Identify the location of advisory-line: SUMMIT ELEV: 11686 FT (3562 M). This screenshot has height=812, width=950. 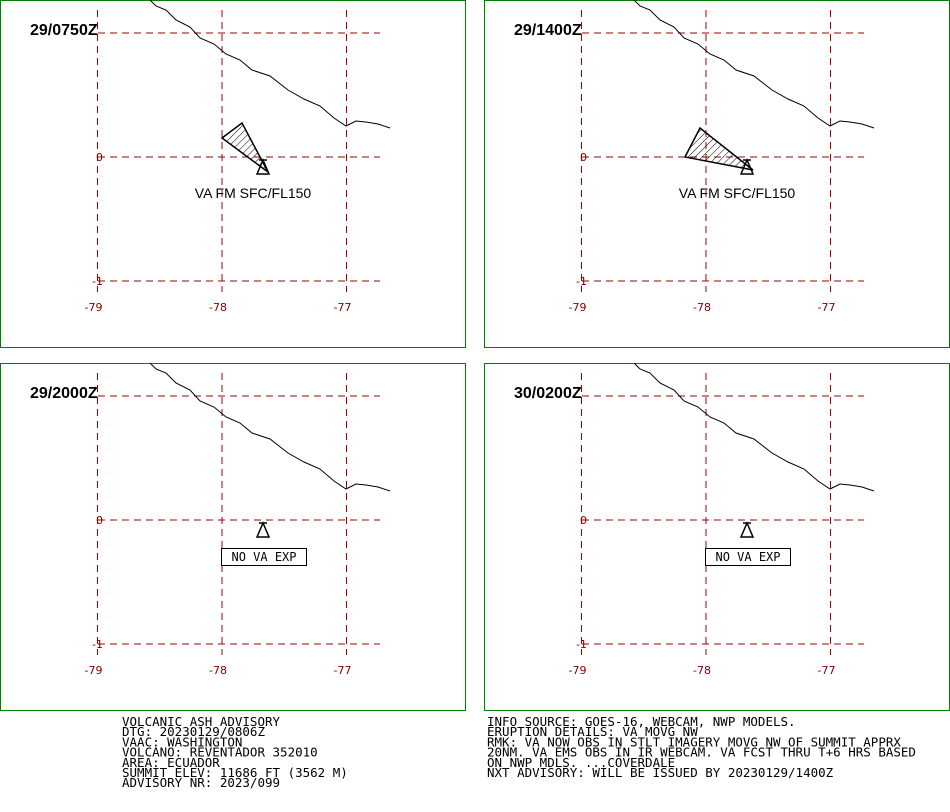
(235, 772).